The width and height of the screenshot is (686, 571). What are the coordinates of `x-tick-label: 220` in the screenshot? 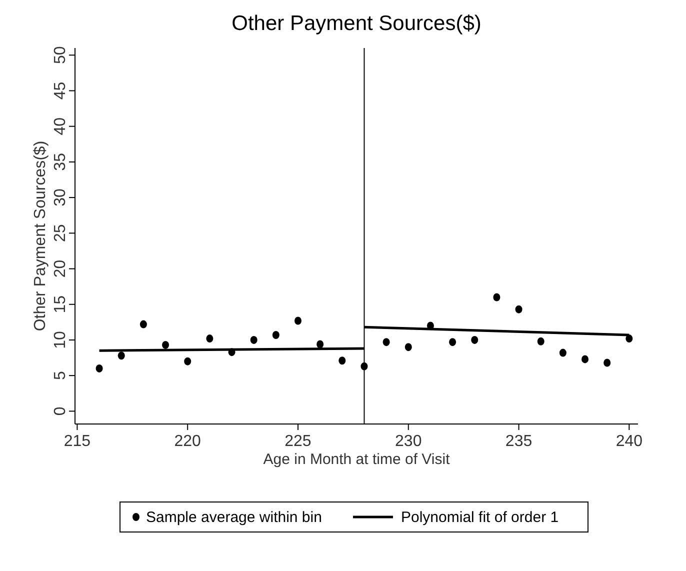 It's located at (188, 441).